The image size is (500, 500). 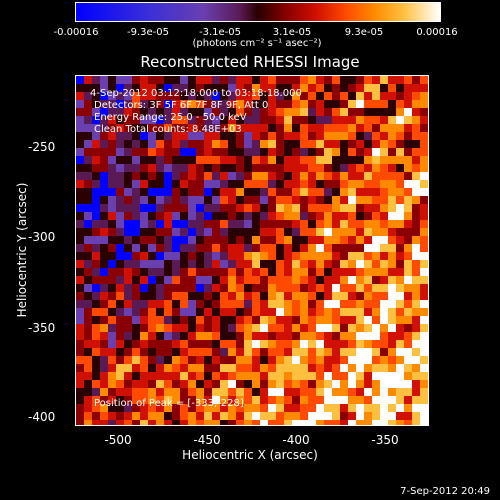 What do you see at coordinates (148, 32) in the screenshot?
I see `colorbar-tick: -9.3e-05` at bounding box center [148, 32].